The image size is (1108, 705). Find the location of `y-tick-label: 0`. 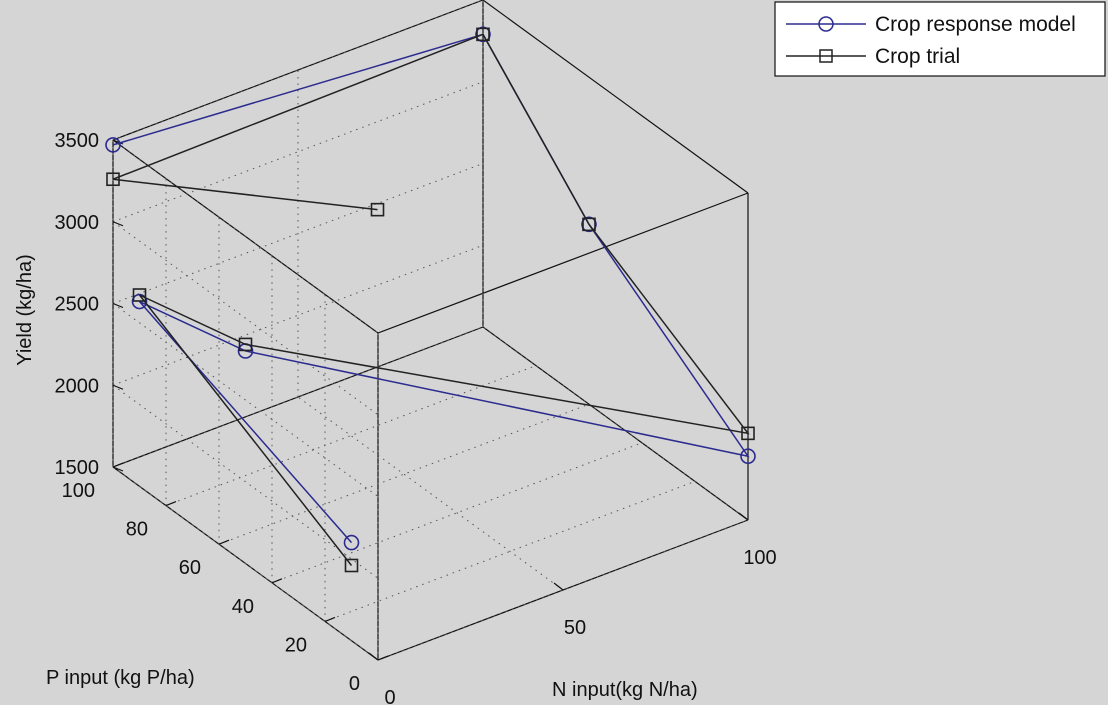

y-tick-label: 0 is located at coordinates (354, 684).